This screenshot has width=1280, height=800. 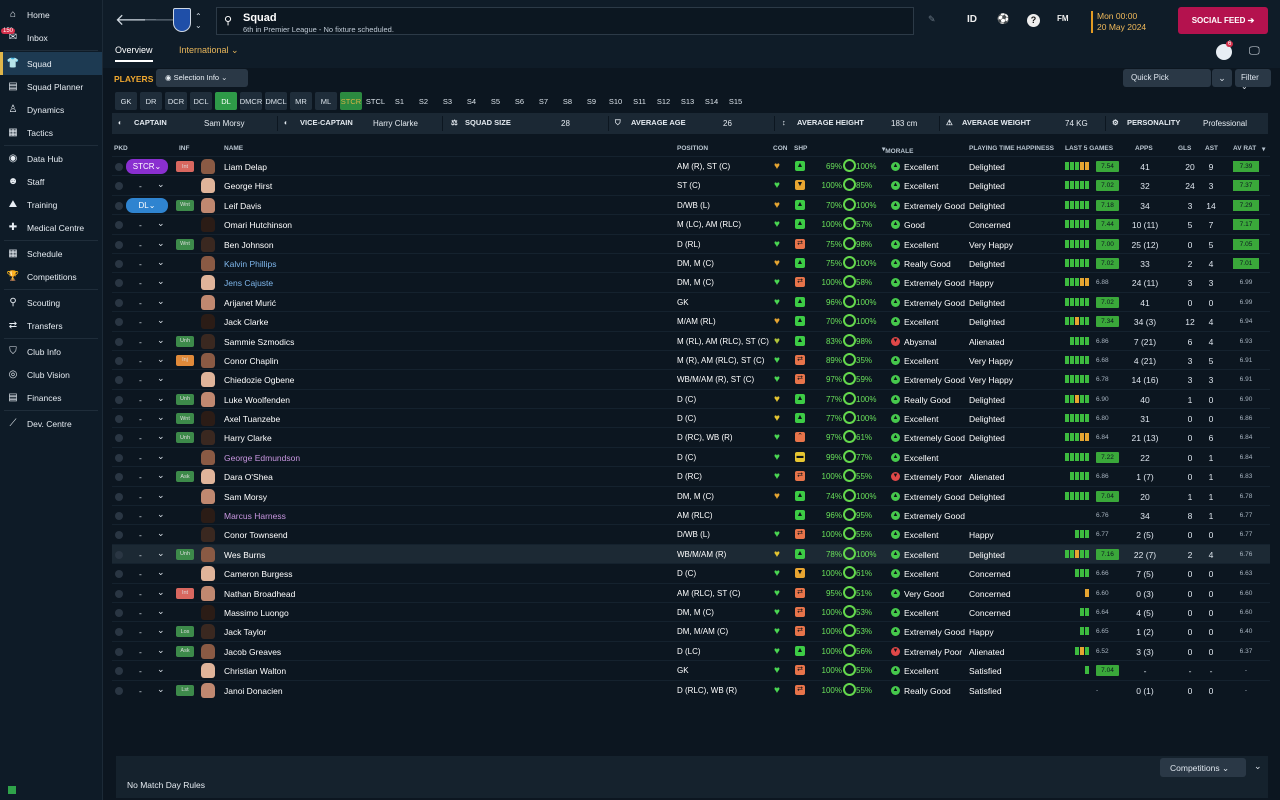 I want to click on position-button-gk: GK, so click(x=126, y=101).